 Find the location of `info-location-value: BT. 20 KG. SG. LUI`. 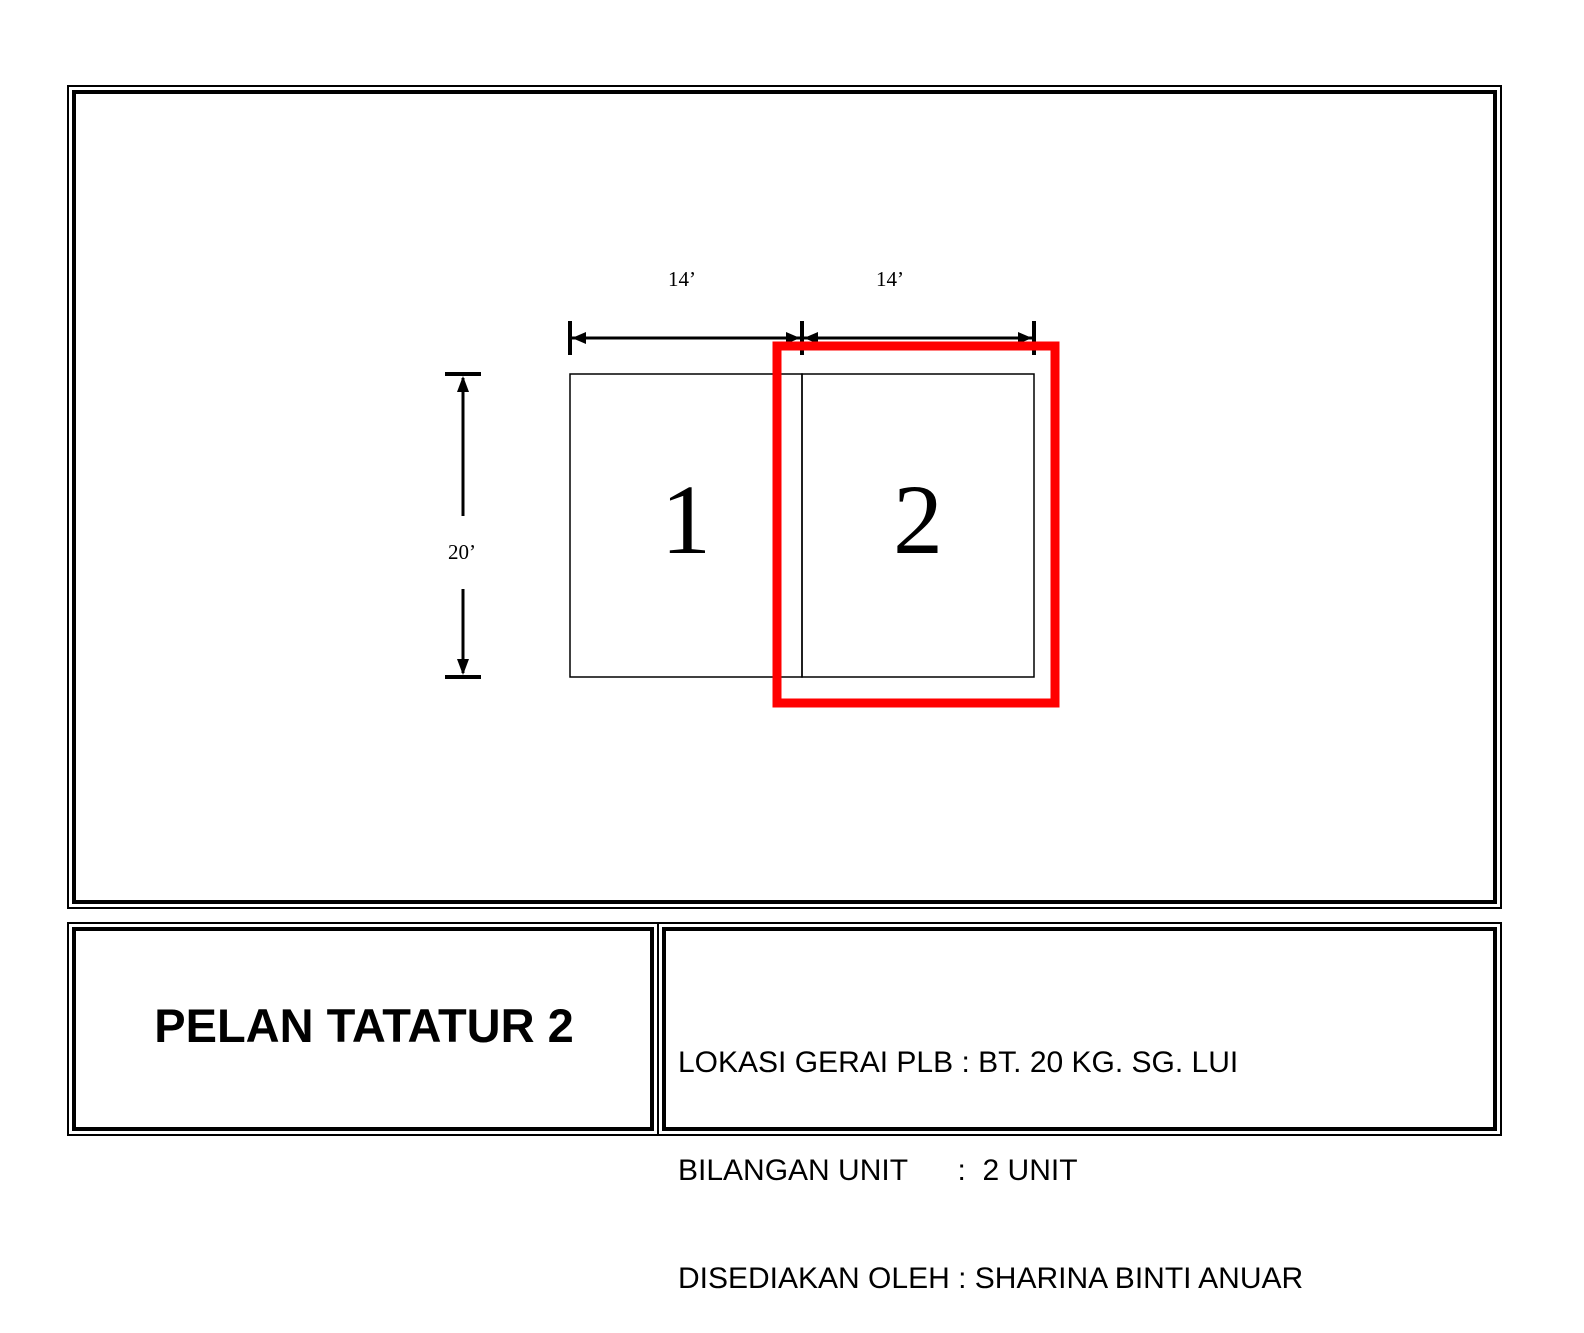

info-location-value: BT. 20 KG. SG. LUI is located at coordinates (1108, 1062).